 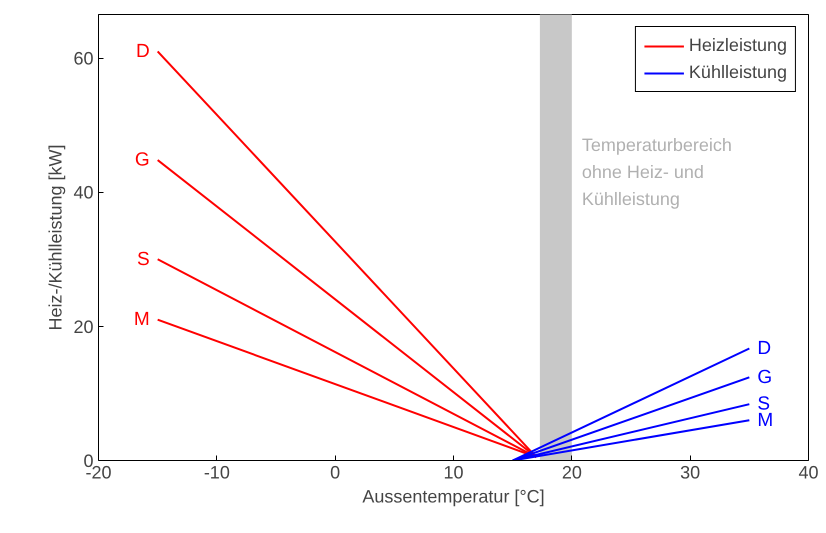 What do you see at coordinates (453, 496) in the screenshot?
I see `x-axis-title: Aussentemperatur [°C]` at bounding box center [453, 496].